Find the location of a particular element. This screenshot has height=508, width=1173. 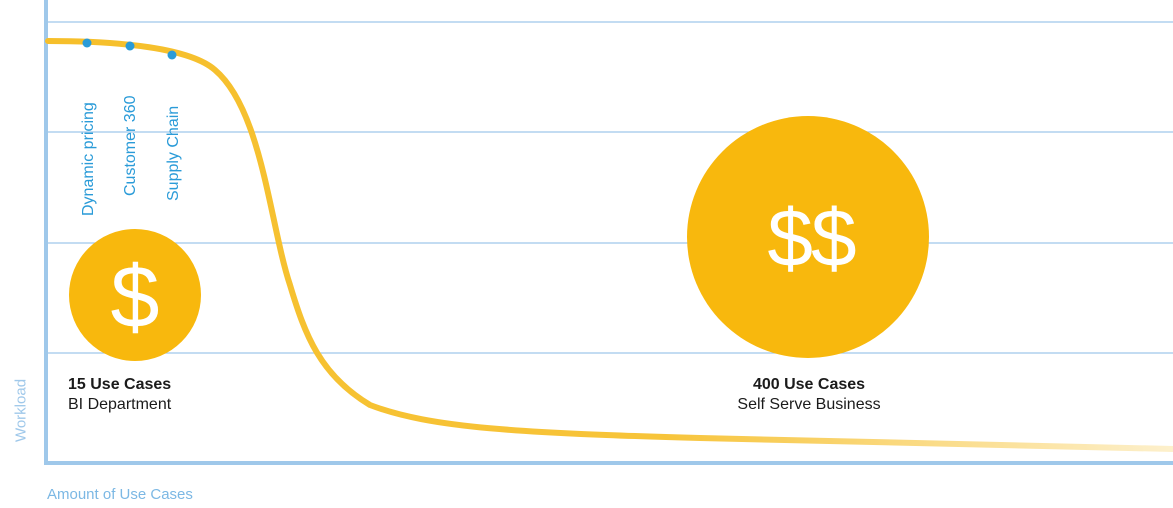

case-label-supply-chain: Supply Chain is located at coordinates (173, 153).